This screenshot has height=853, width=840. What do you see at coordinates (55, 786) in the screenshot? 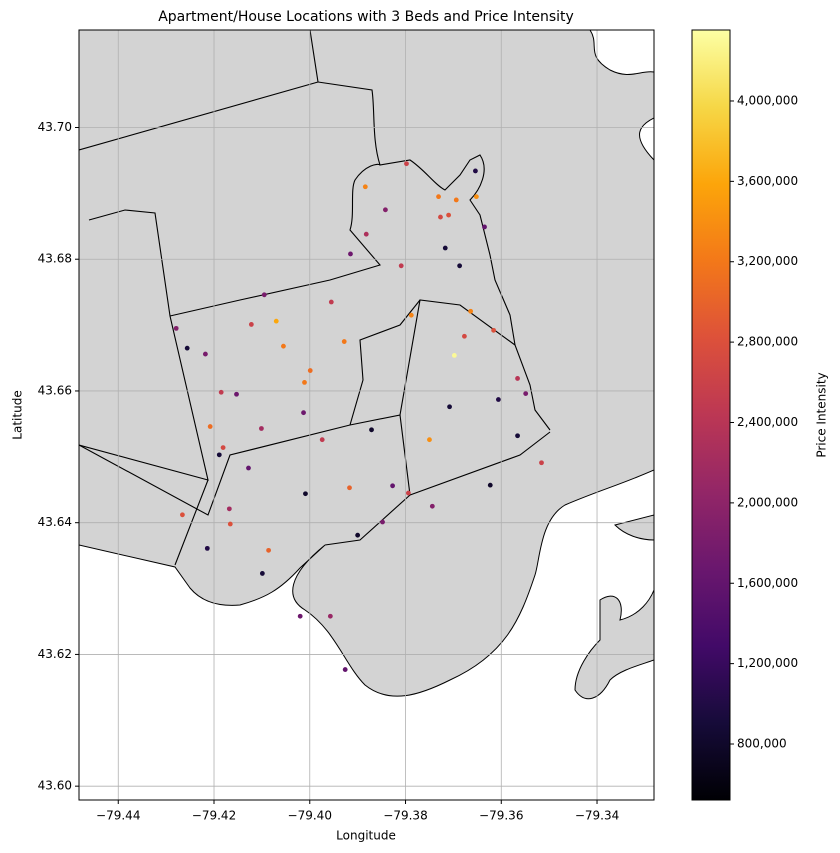
I see `y-tick-label: 43.60` at bounding box center [55, 786].